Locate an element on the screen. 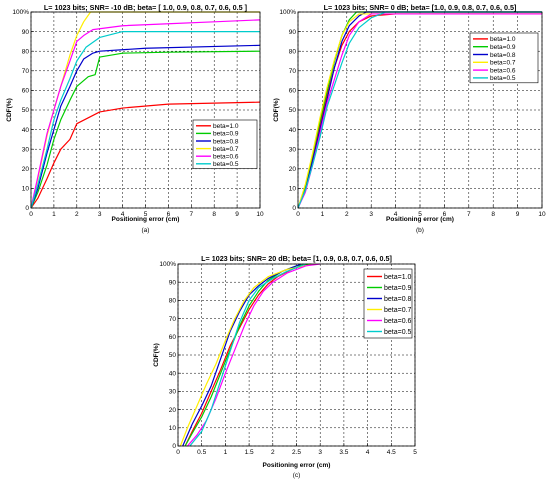 This screenshot has height=480, width=550. chart-caption: (b) is located at coordinates (420, 230).